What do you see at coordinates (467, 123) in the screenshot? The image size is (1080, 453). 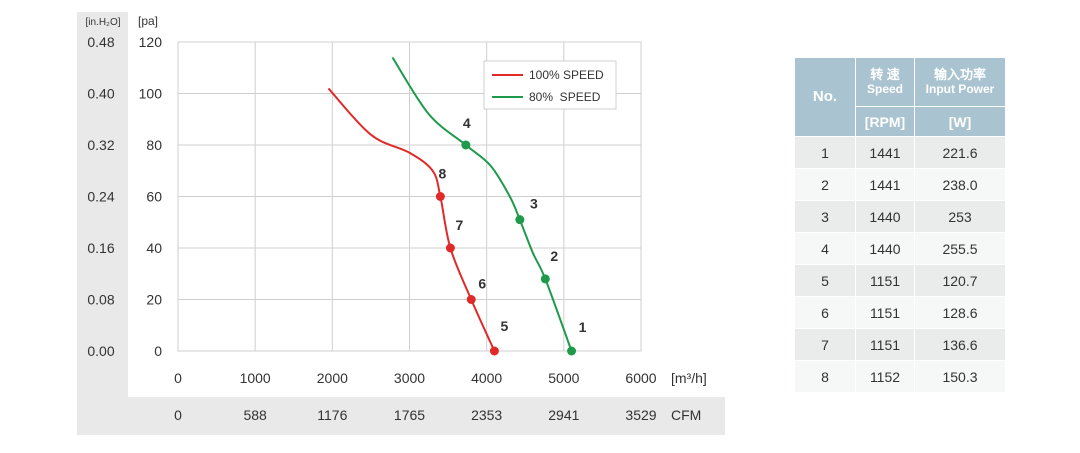 I see `data-point-label-4: 4` at bounding box center [467, 123].